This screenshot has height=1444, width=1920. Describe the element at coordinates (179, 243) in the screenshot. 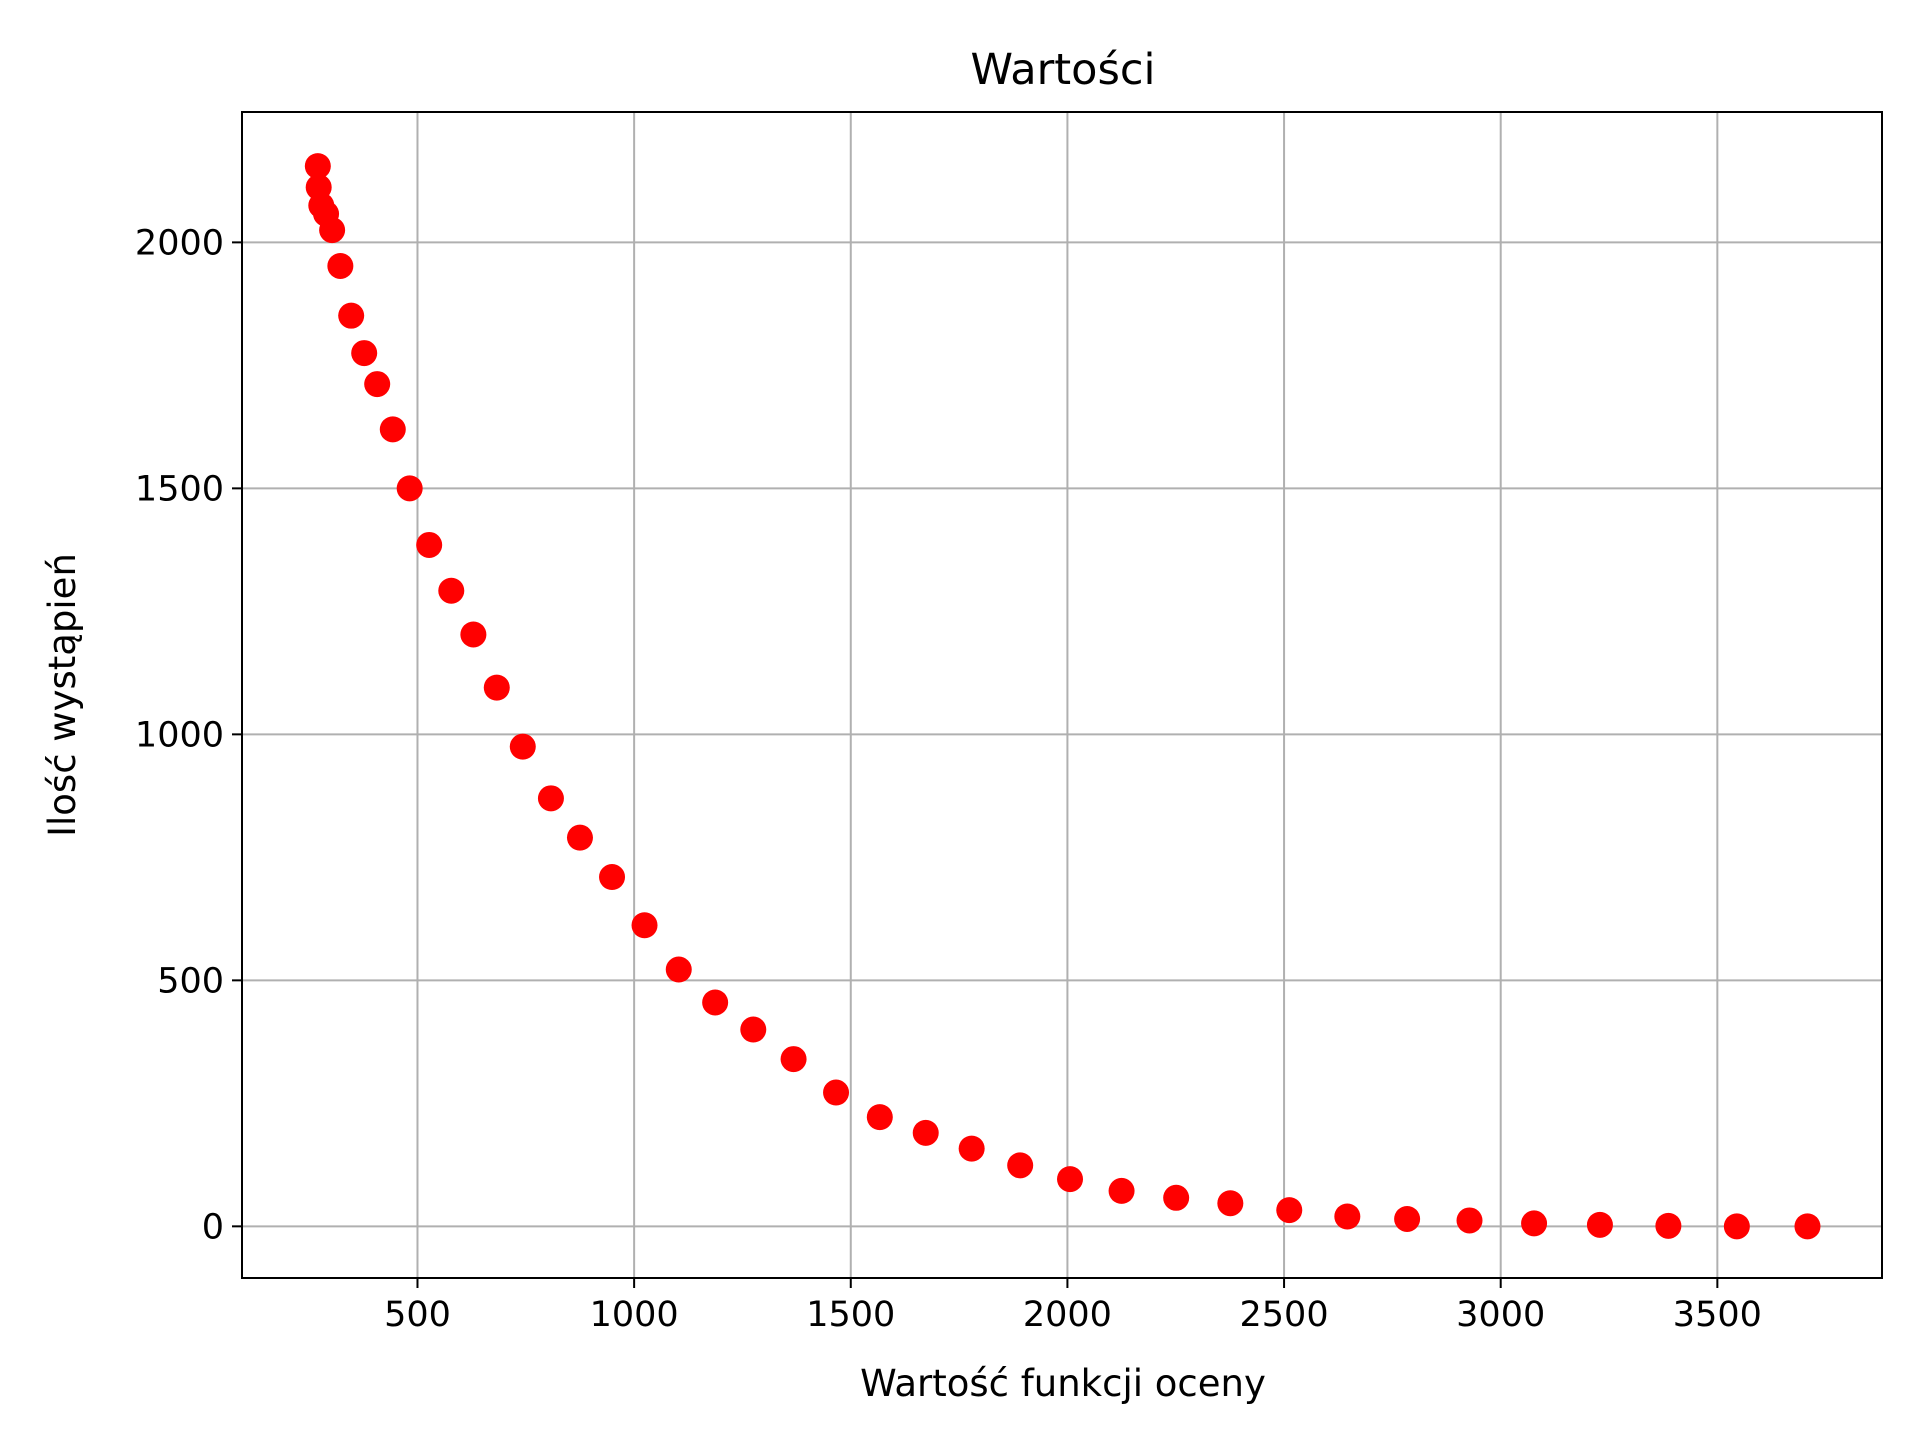

I see `y-tick-label: 2000` at that location.